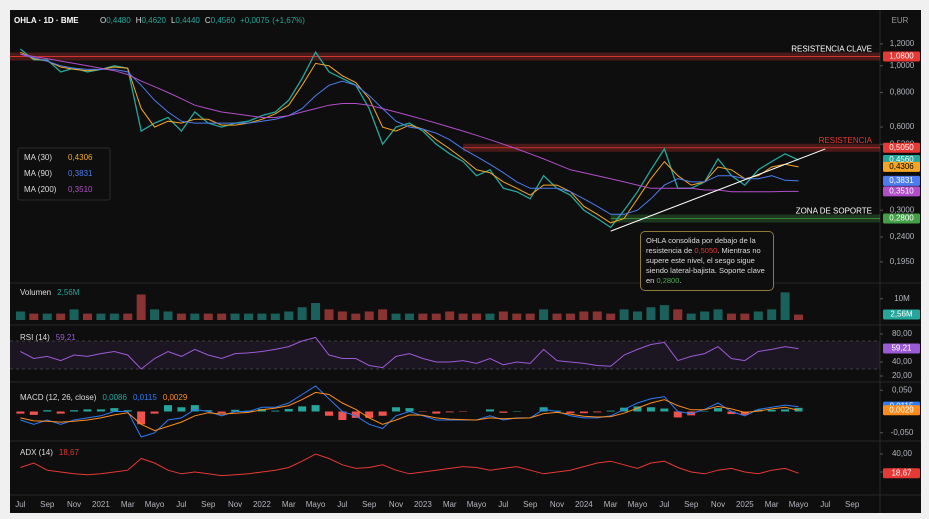  What do you see at coordinates (900, 20) in the screenshot?
I see `currency: EUR` at bounding box center [900, 20].